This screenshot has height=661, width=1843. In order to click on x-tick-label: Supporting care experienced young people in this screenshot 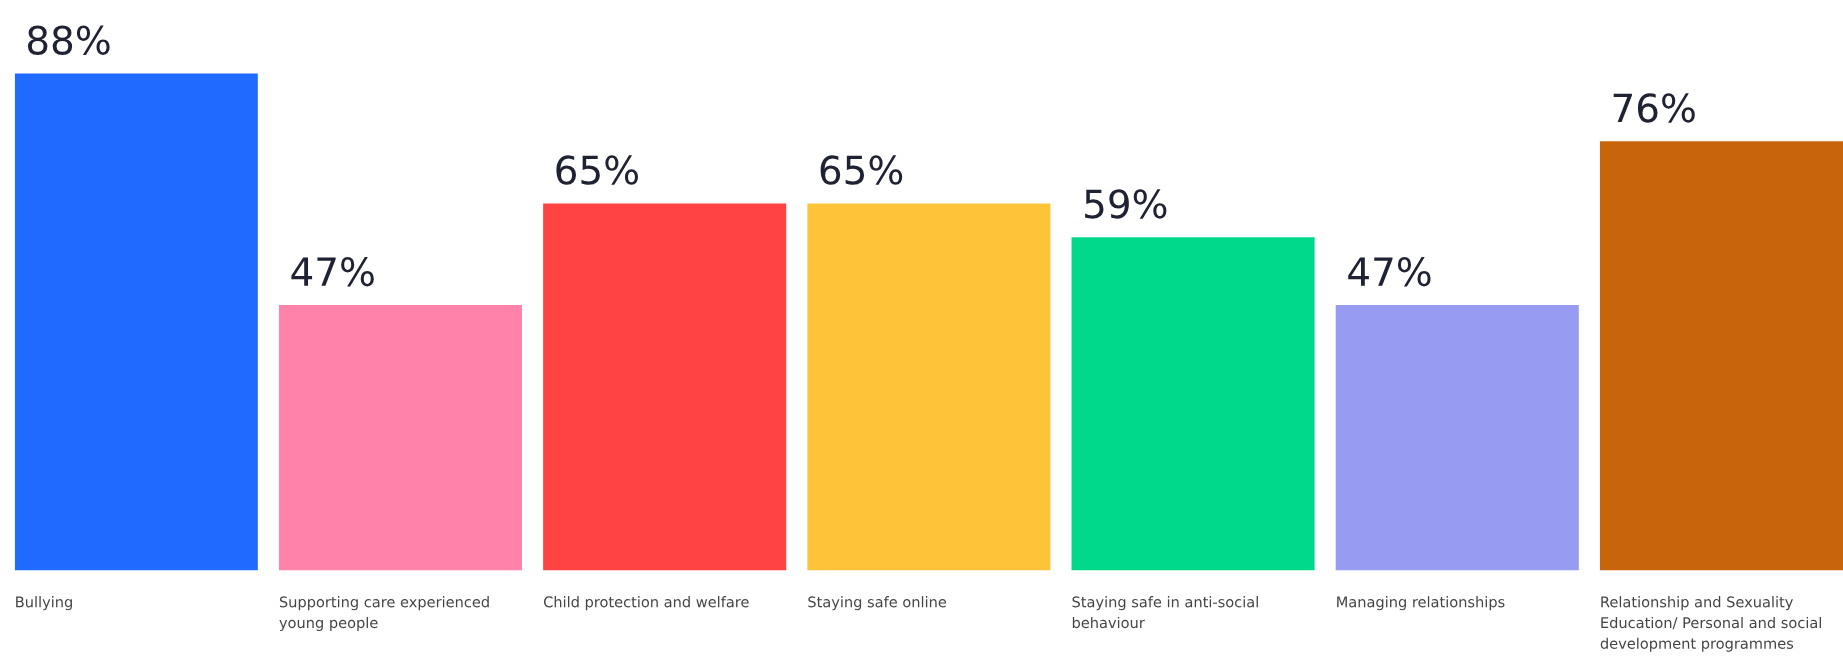, I will do `click(384, 613)`.